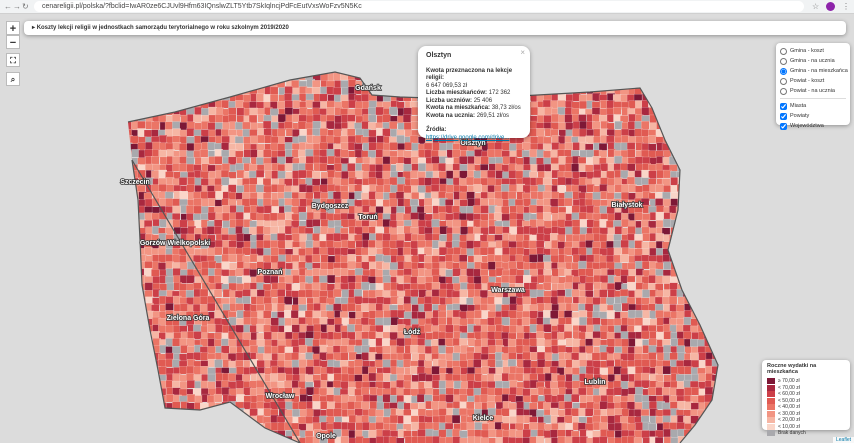  Describe the element at coordinates (814, 71) in the screenshot. I see `layer-option: Gmina - na mieszkańca` at that location.